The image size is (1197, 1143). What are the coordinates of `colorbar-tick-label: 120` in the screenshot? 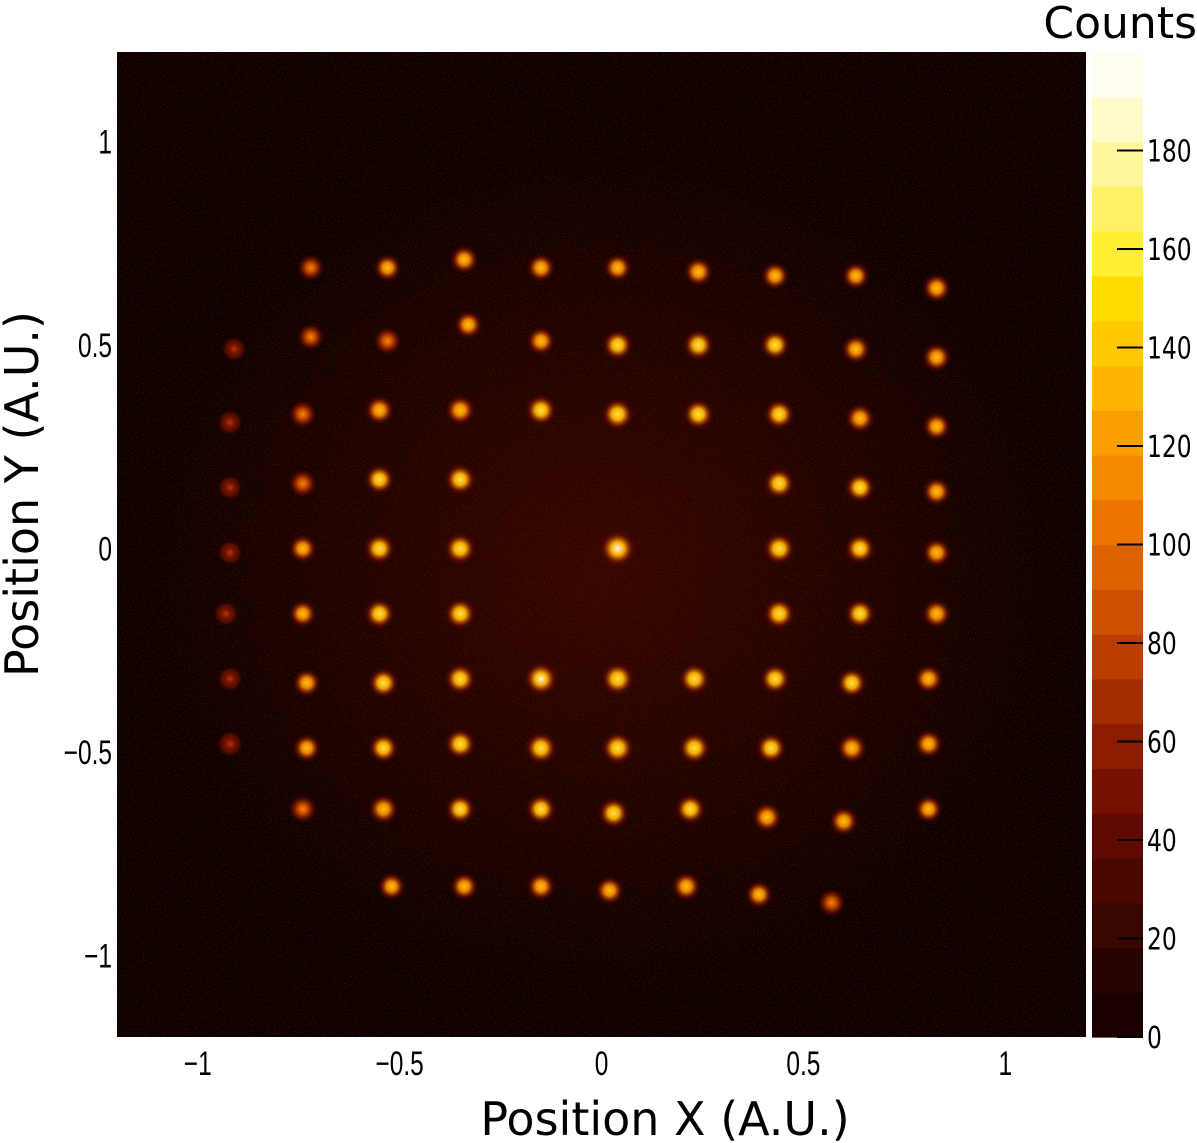 It's located at (1169, 447).